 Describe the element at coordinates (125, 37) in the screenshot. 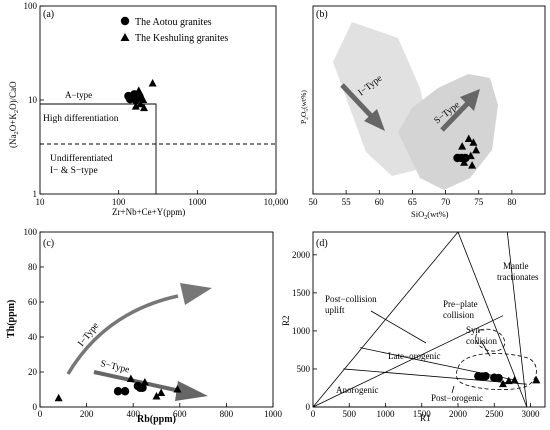

I see `legend-triangle-marker` at that location.